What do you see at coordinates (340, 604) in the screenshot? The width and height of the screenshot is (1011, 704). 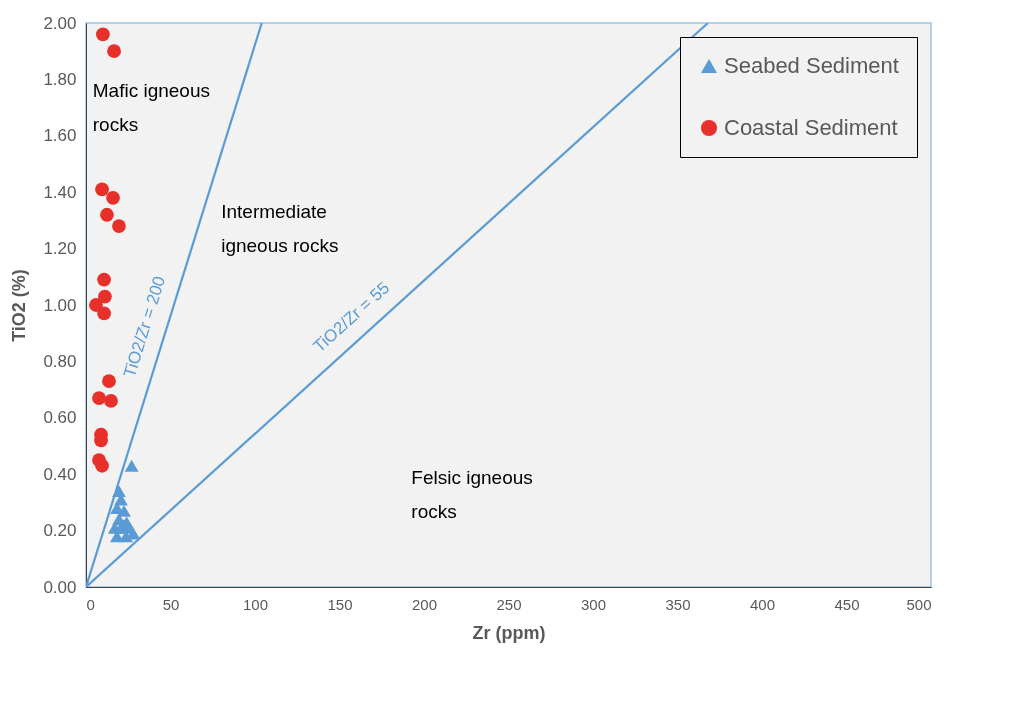 I see `x-tick-label: 150` at bounding box center [340, 604].